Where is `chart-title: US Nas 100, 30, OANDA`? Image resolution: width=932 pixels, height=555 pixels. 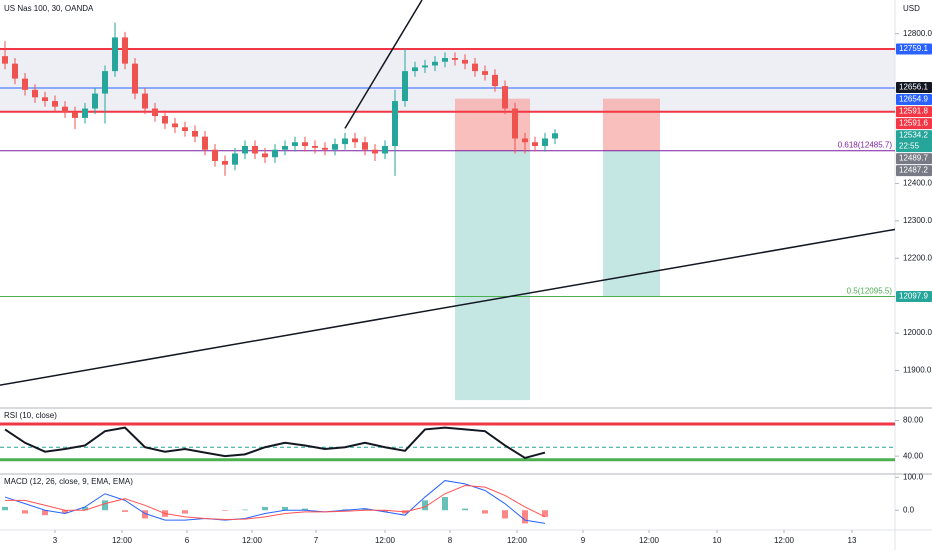 chart-title: US Nas 100, 30, OANDA is located at coordinates (49, 8).